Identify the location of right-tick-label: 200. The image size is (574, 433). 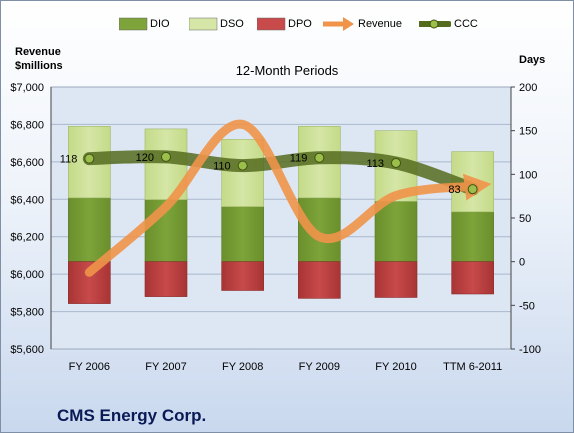
(528, 88).